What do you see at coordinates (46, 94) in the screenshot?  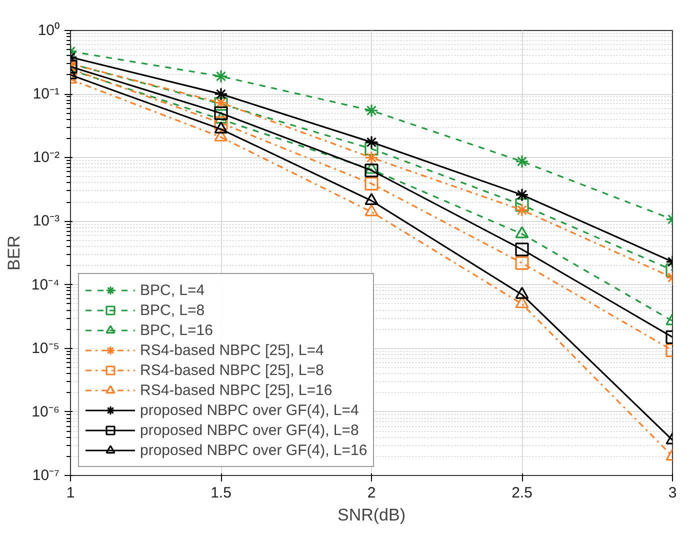 I see `y-tick-label: 10⁻¹` at bounding box center [46, 94].